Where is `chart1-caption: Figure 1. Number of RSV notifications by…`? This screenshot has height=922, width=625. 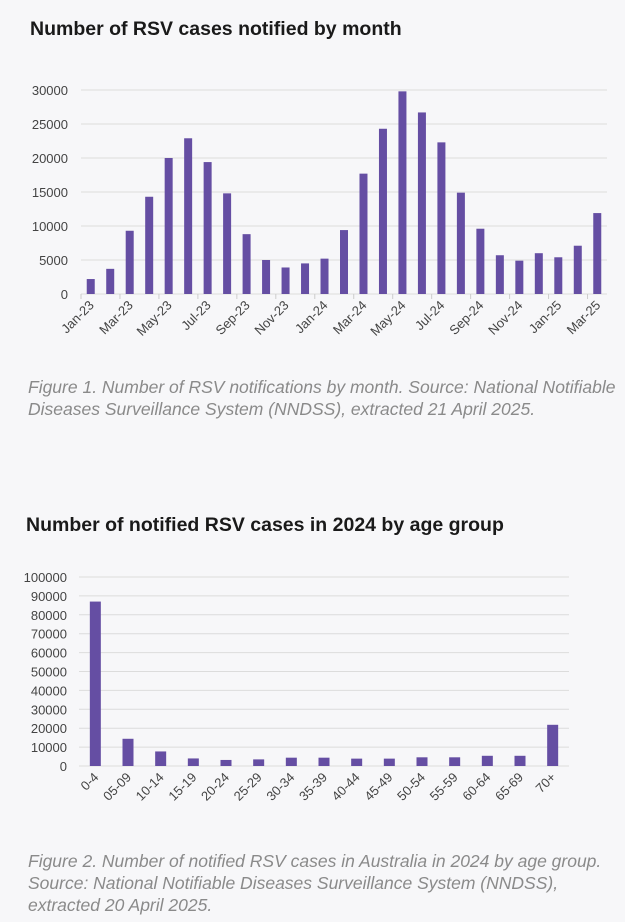 chart1-caption: Figure 1. Number of RSV notifications by… is located at coordinates (322, 398).